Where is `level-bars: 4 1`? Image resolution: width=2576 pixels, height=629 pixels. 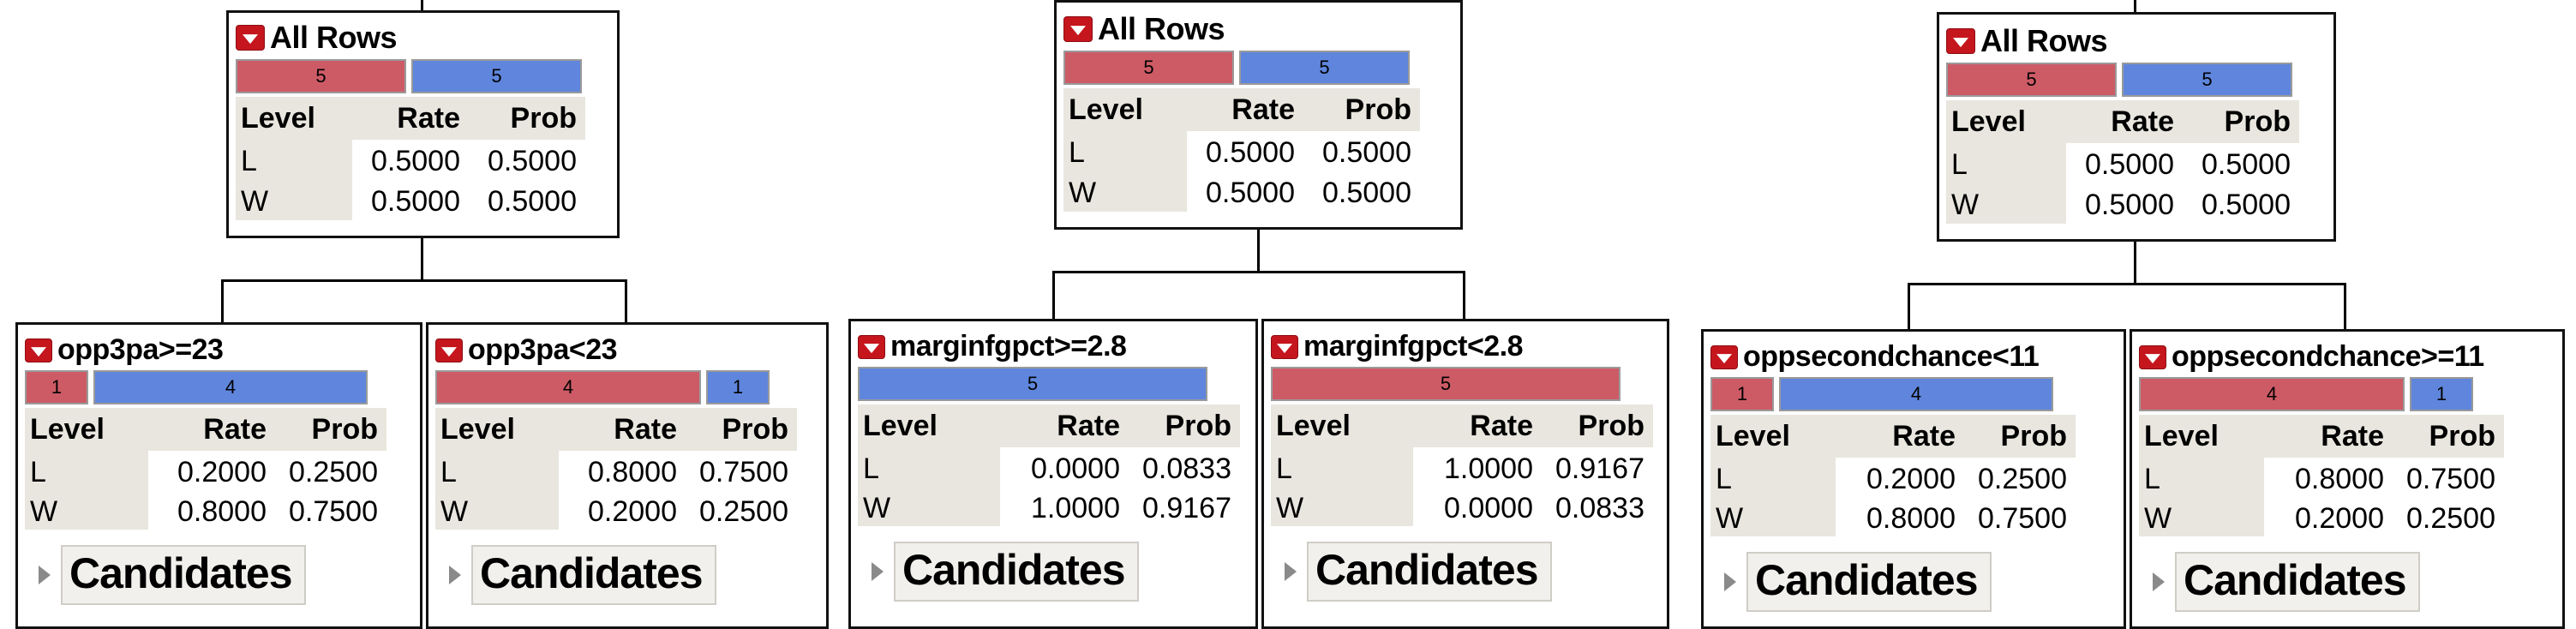 level-bars: 4 1 is located at coordinates (2347, 394).